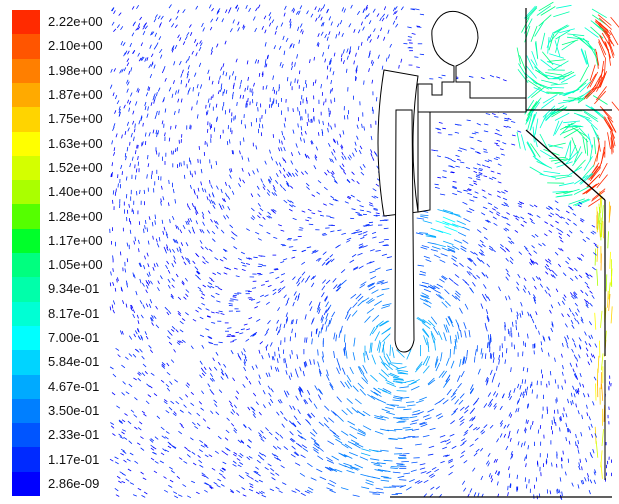  What do you see at coordinates (26, 47) in the screenshot?
I see `colorbar-swatch` at bounding box center [26, 47].